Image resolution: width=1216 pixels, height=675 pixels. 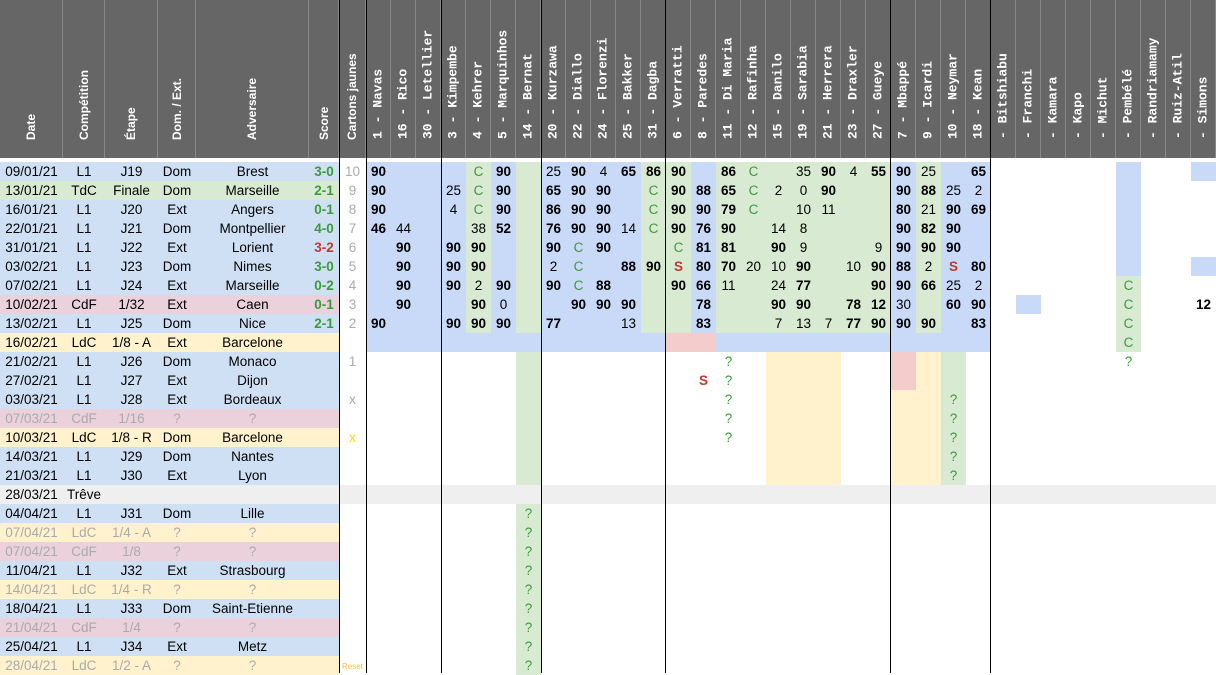 I want to click on cell-opponent: ?, so click(x=252, y=665).